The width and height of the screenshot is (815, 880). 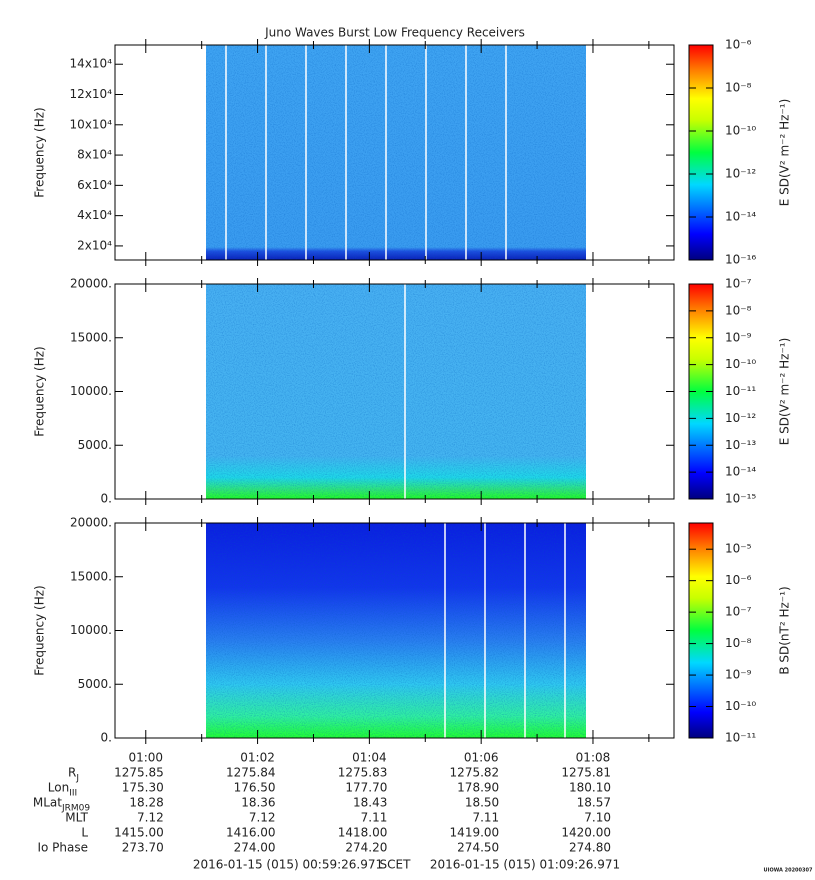 What do you see at coordinates (139, 773) in the screenshot?
I see `ephemeris-value: 1275.85` at bounding box center [139, 773].